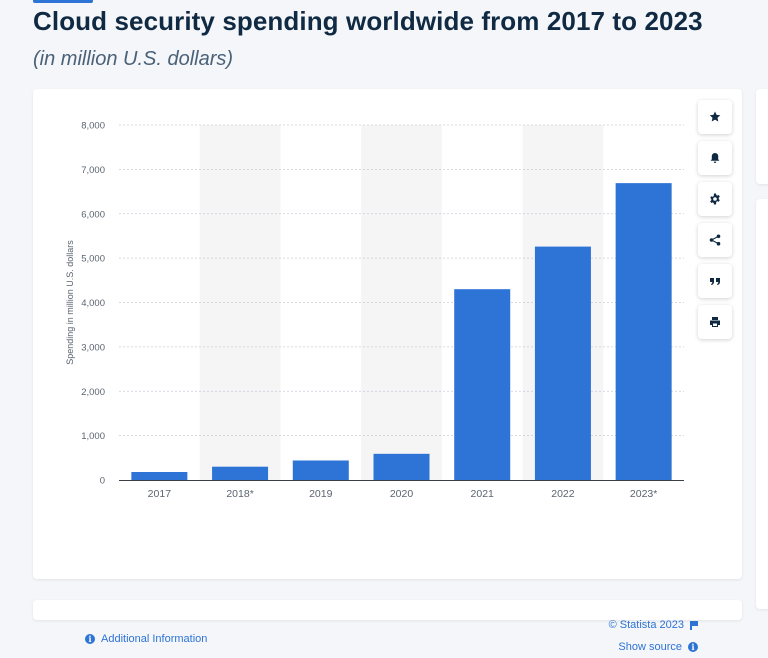 This screenshot has height=658, width=768. Describe the element at coordinates (70, 302) in the screenshot. I see `y-axis-label: Spending in million U.S. dollars` at that location.